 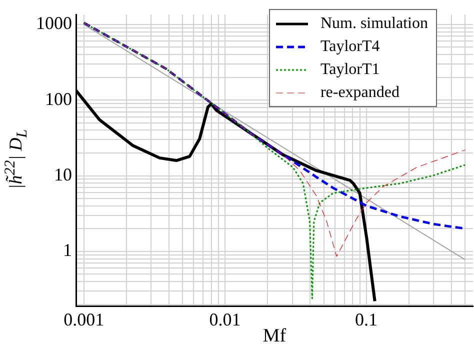 I want to click on y-tick-label: 1, so click(x=67, y=250).